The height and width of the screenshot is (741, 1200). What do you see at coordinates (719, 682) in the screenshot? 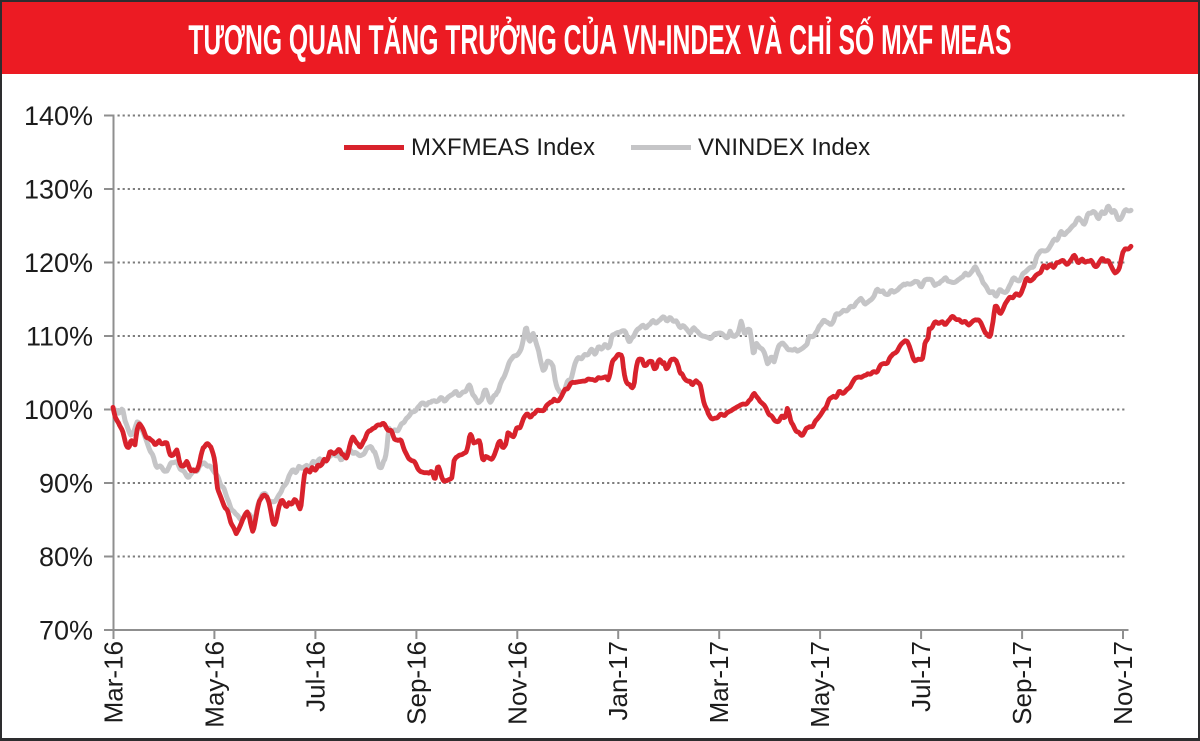
I see `svg-text: Mar-17` at bounding box center [719, 682].